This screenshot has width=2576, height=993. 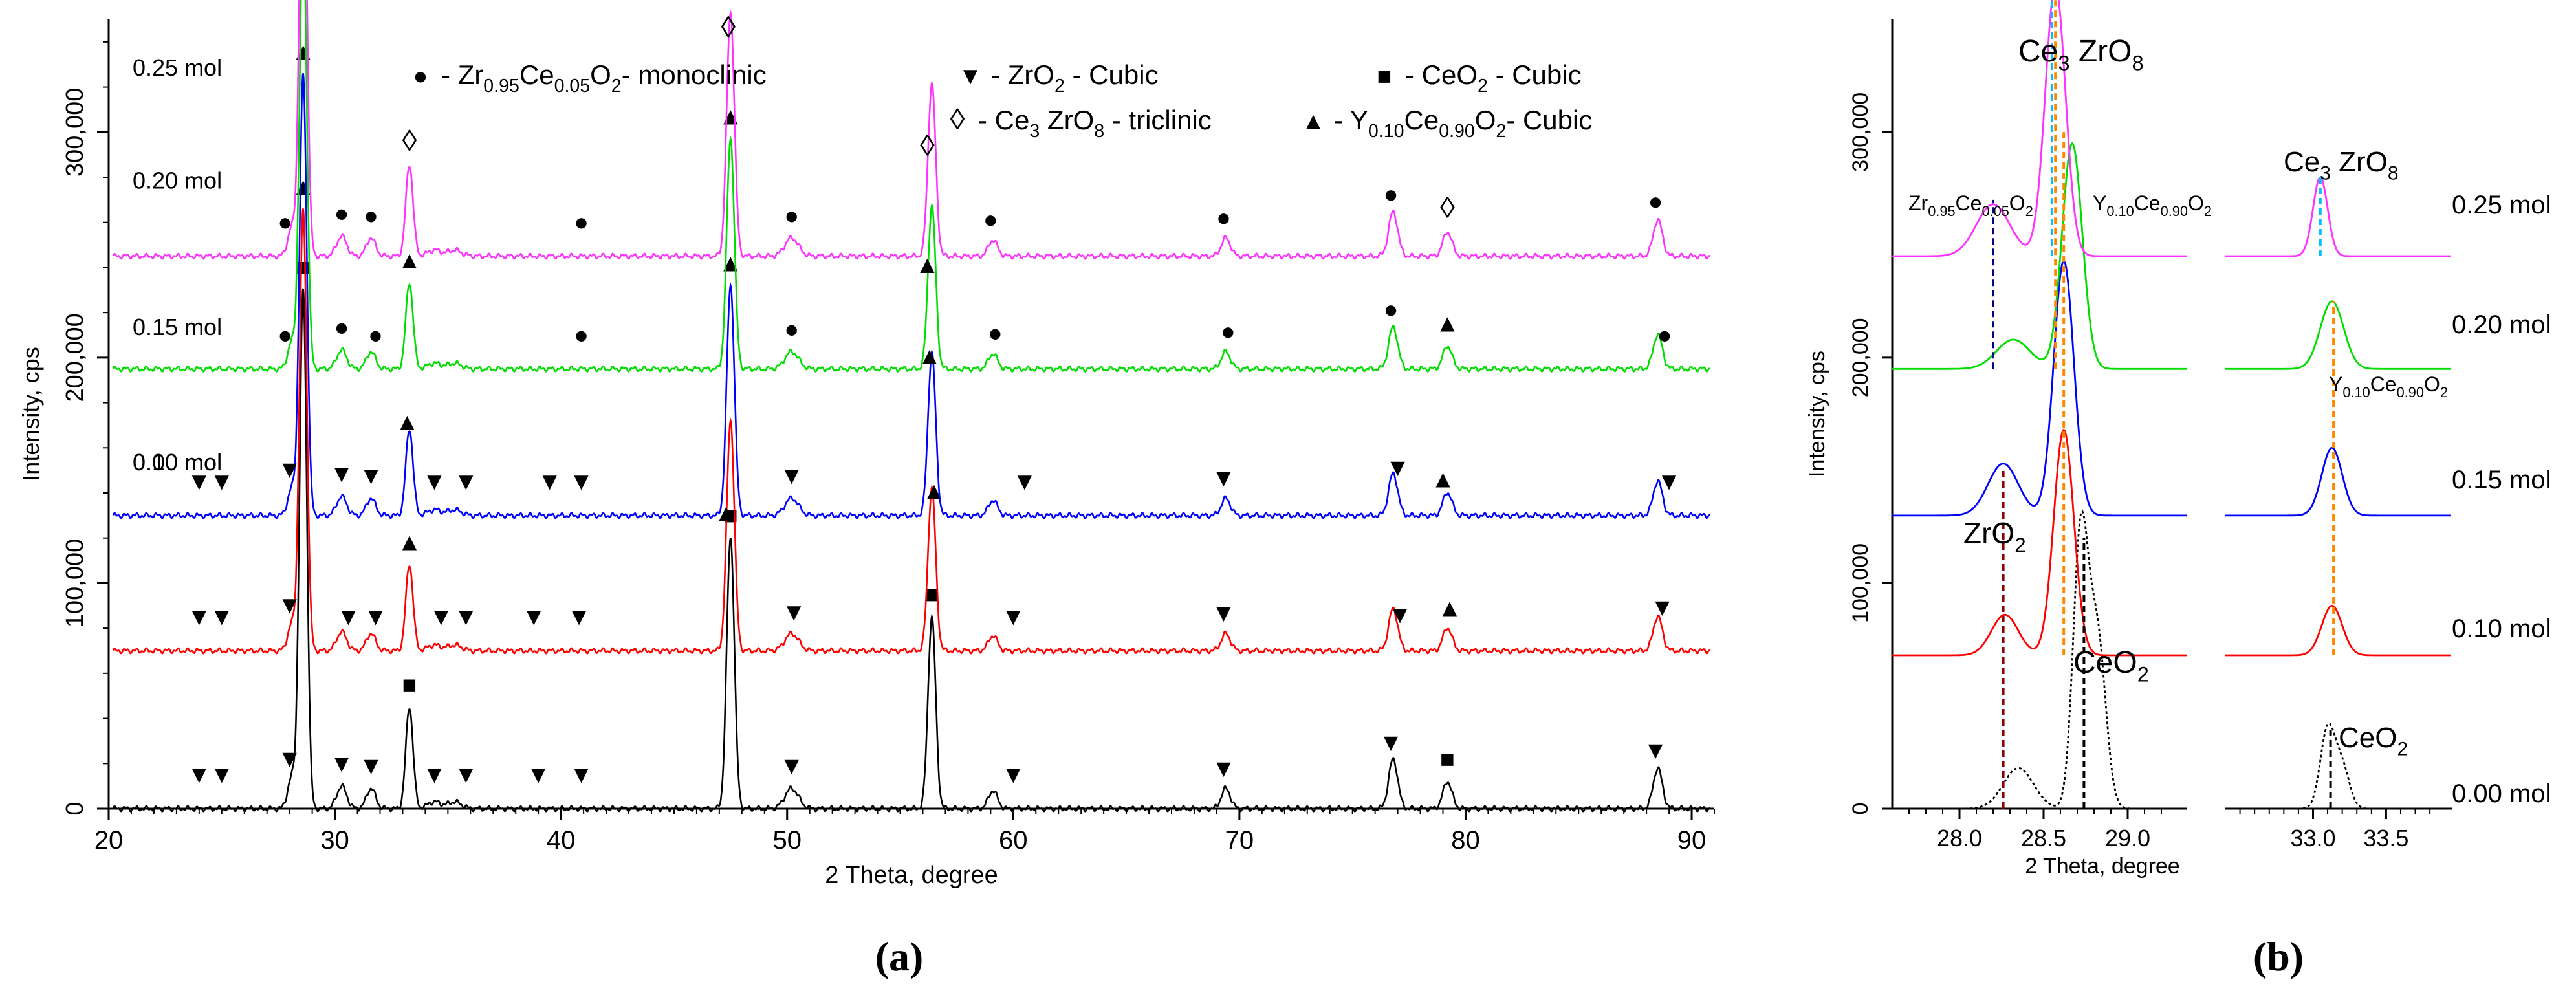 What do you see at coordinates (2081, 54) in the screenshot?
I see `peak-annotation: Ce3 ZrO8` at bounding box center [2081, 54].